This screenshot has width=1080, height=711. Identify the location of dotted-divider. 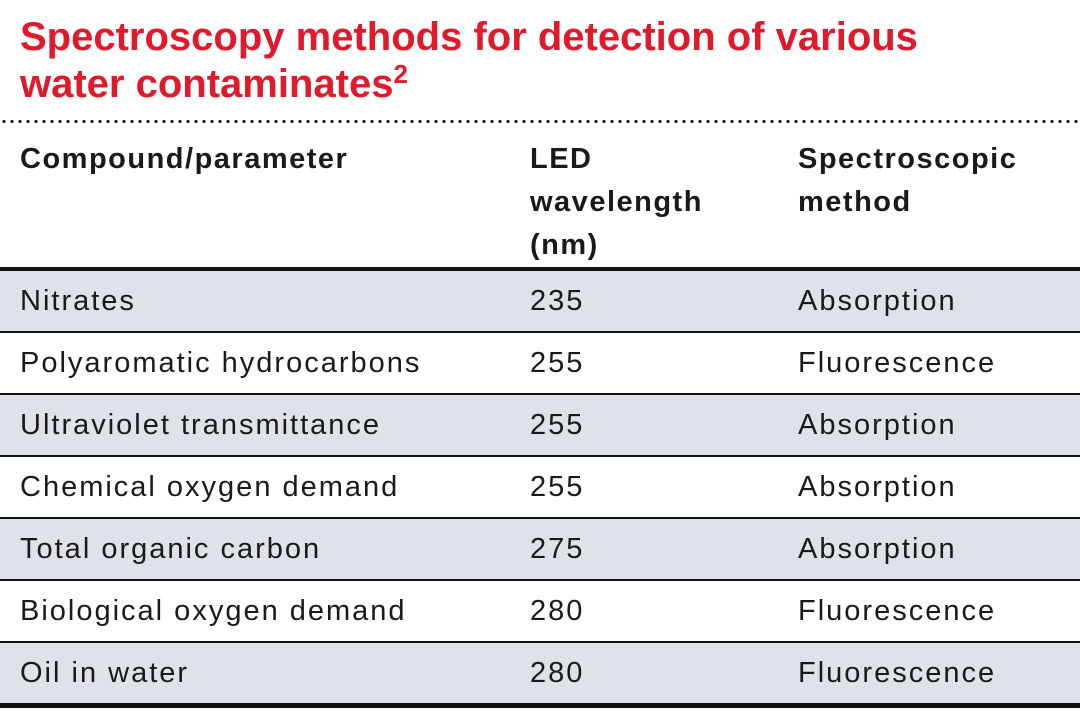
(540, 121).